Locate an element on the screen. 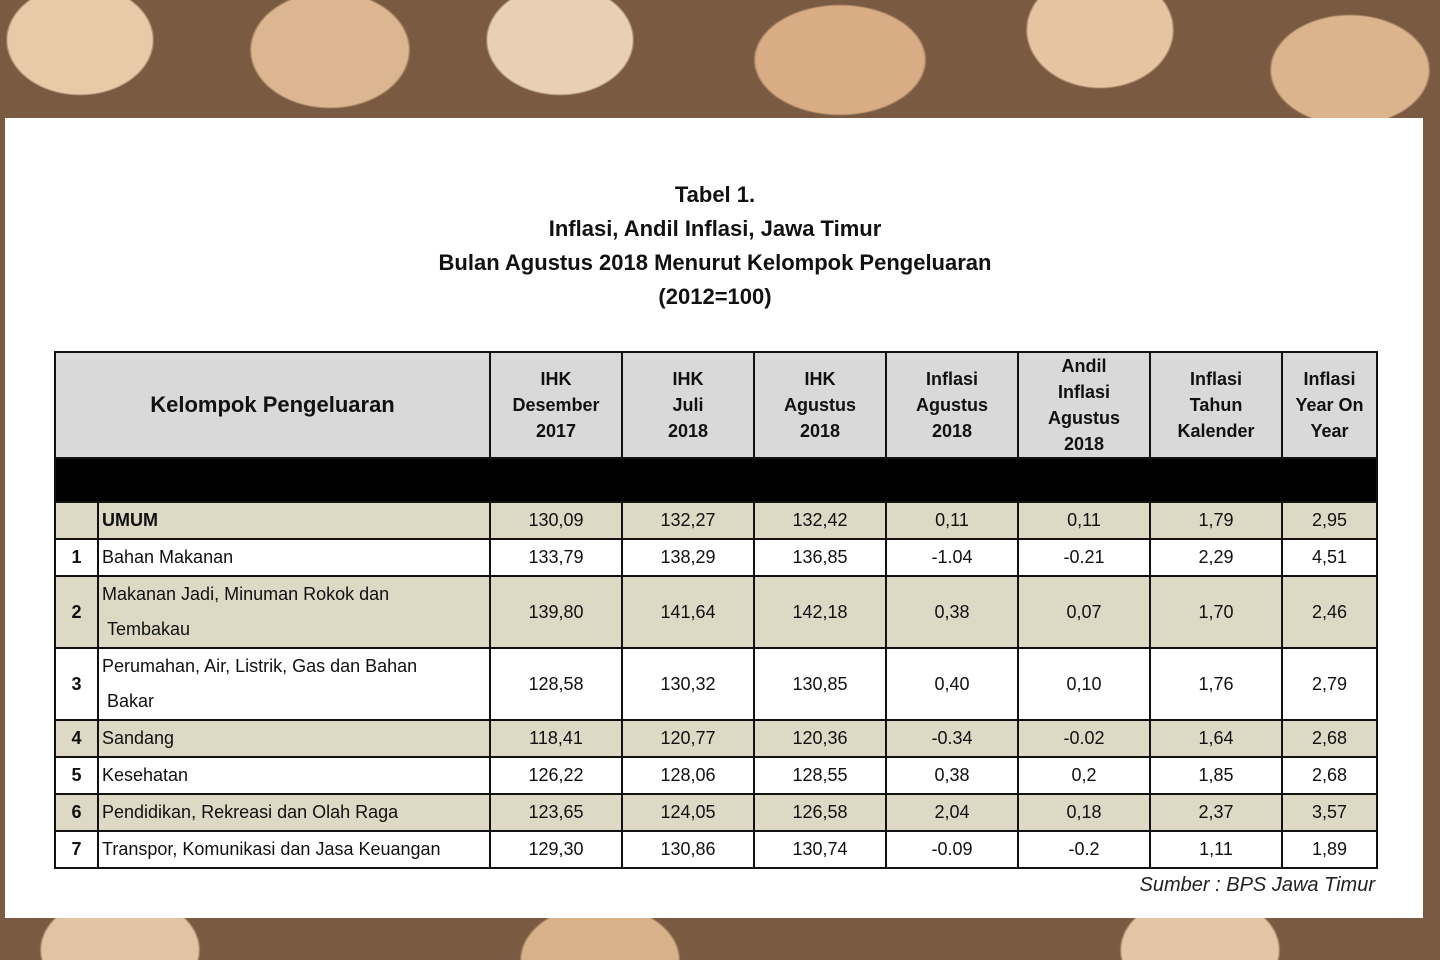 Image resolution: width=1440 pixels, height=960 pixels. cell-line: Perumahan, Air, Listrik, Gas dan Bahan is located at coordinates (260, 666).